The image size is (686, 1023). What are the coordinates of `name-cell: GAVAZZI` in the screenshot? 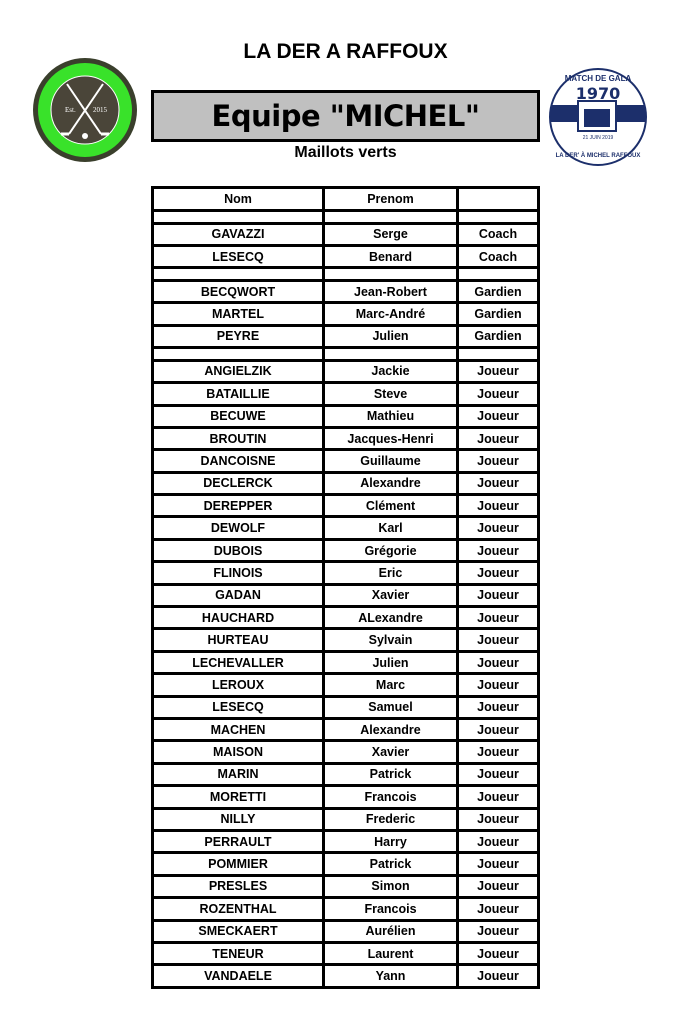 It's located at (238, 234).